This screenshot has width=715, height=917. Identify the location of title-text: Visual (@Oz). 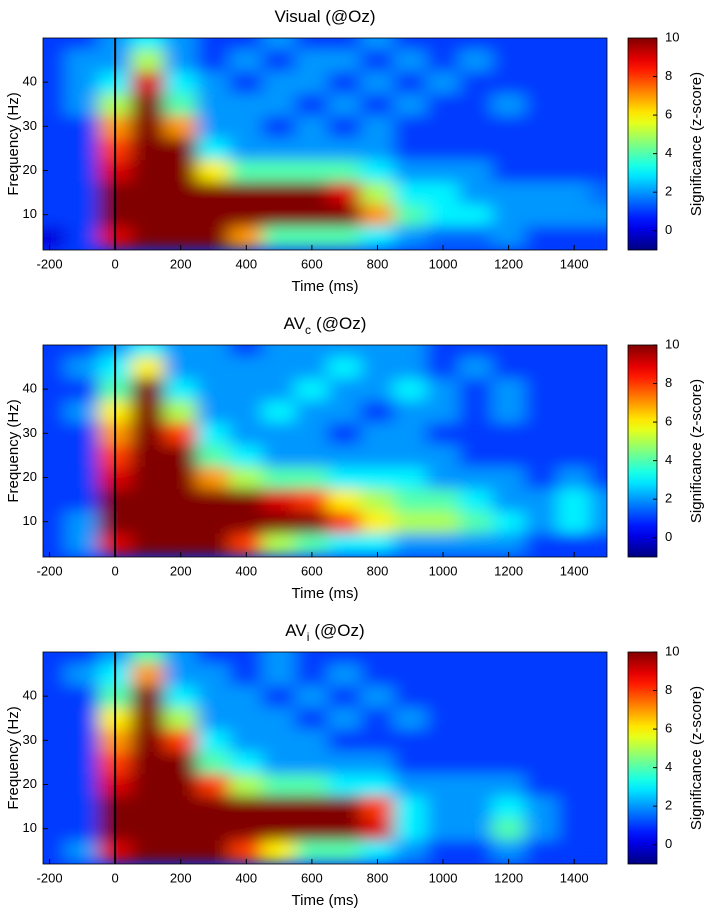
(324, 16).